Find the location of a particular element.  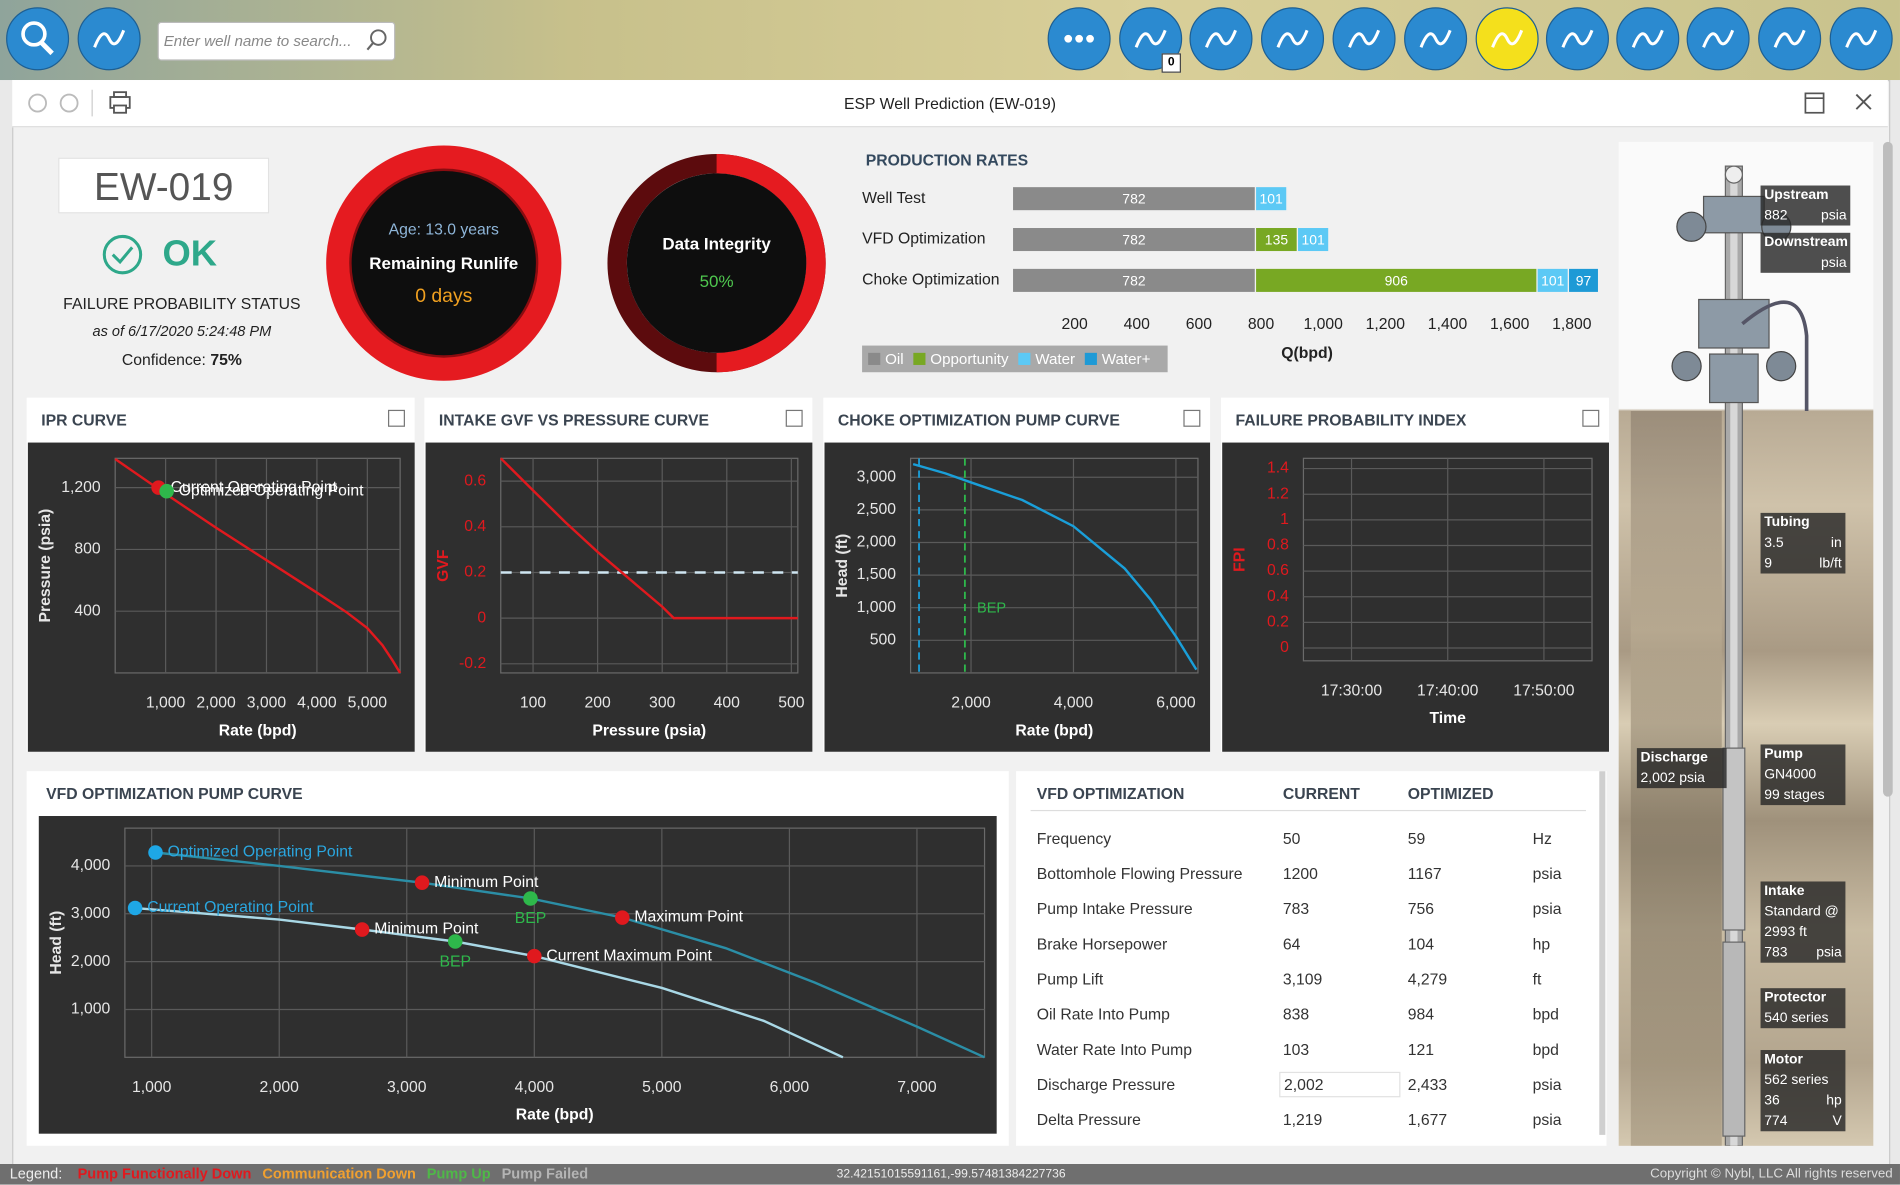

info-row: 99 stages is located at coordinates (1803, 795).